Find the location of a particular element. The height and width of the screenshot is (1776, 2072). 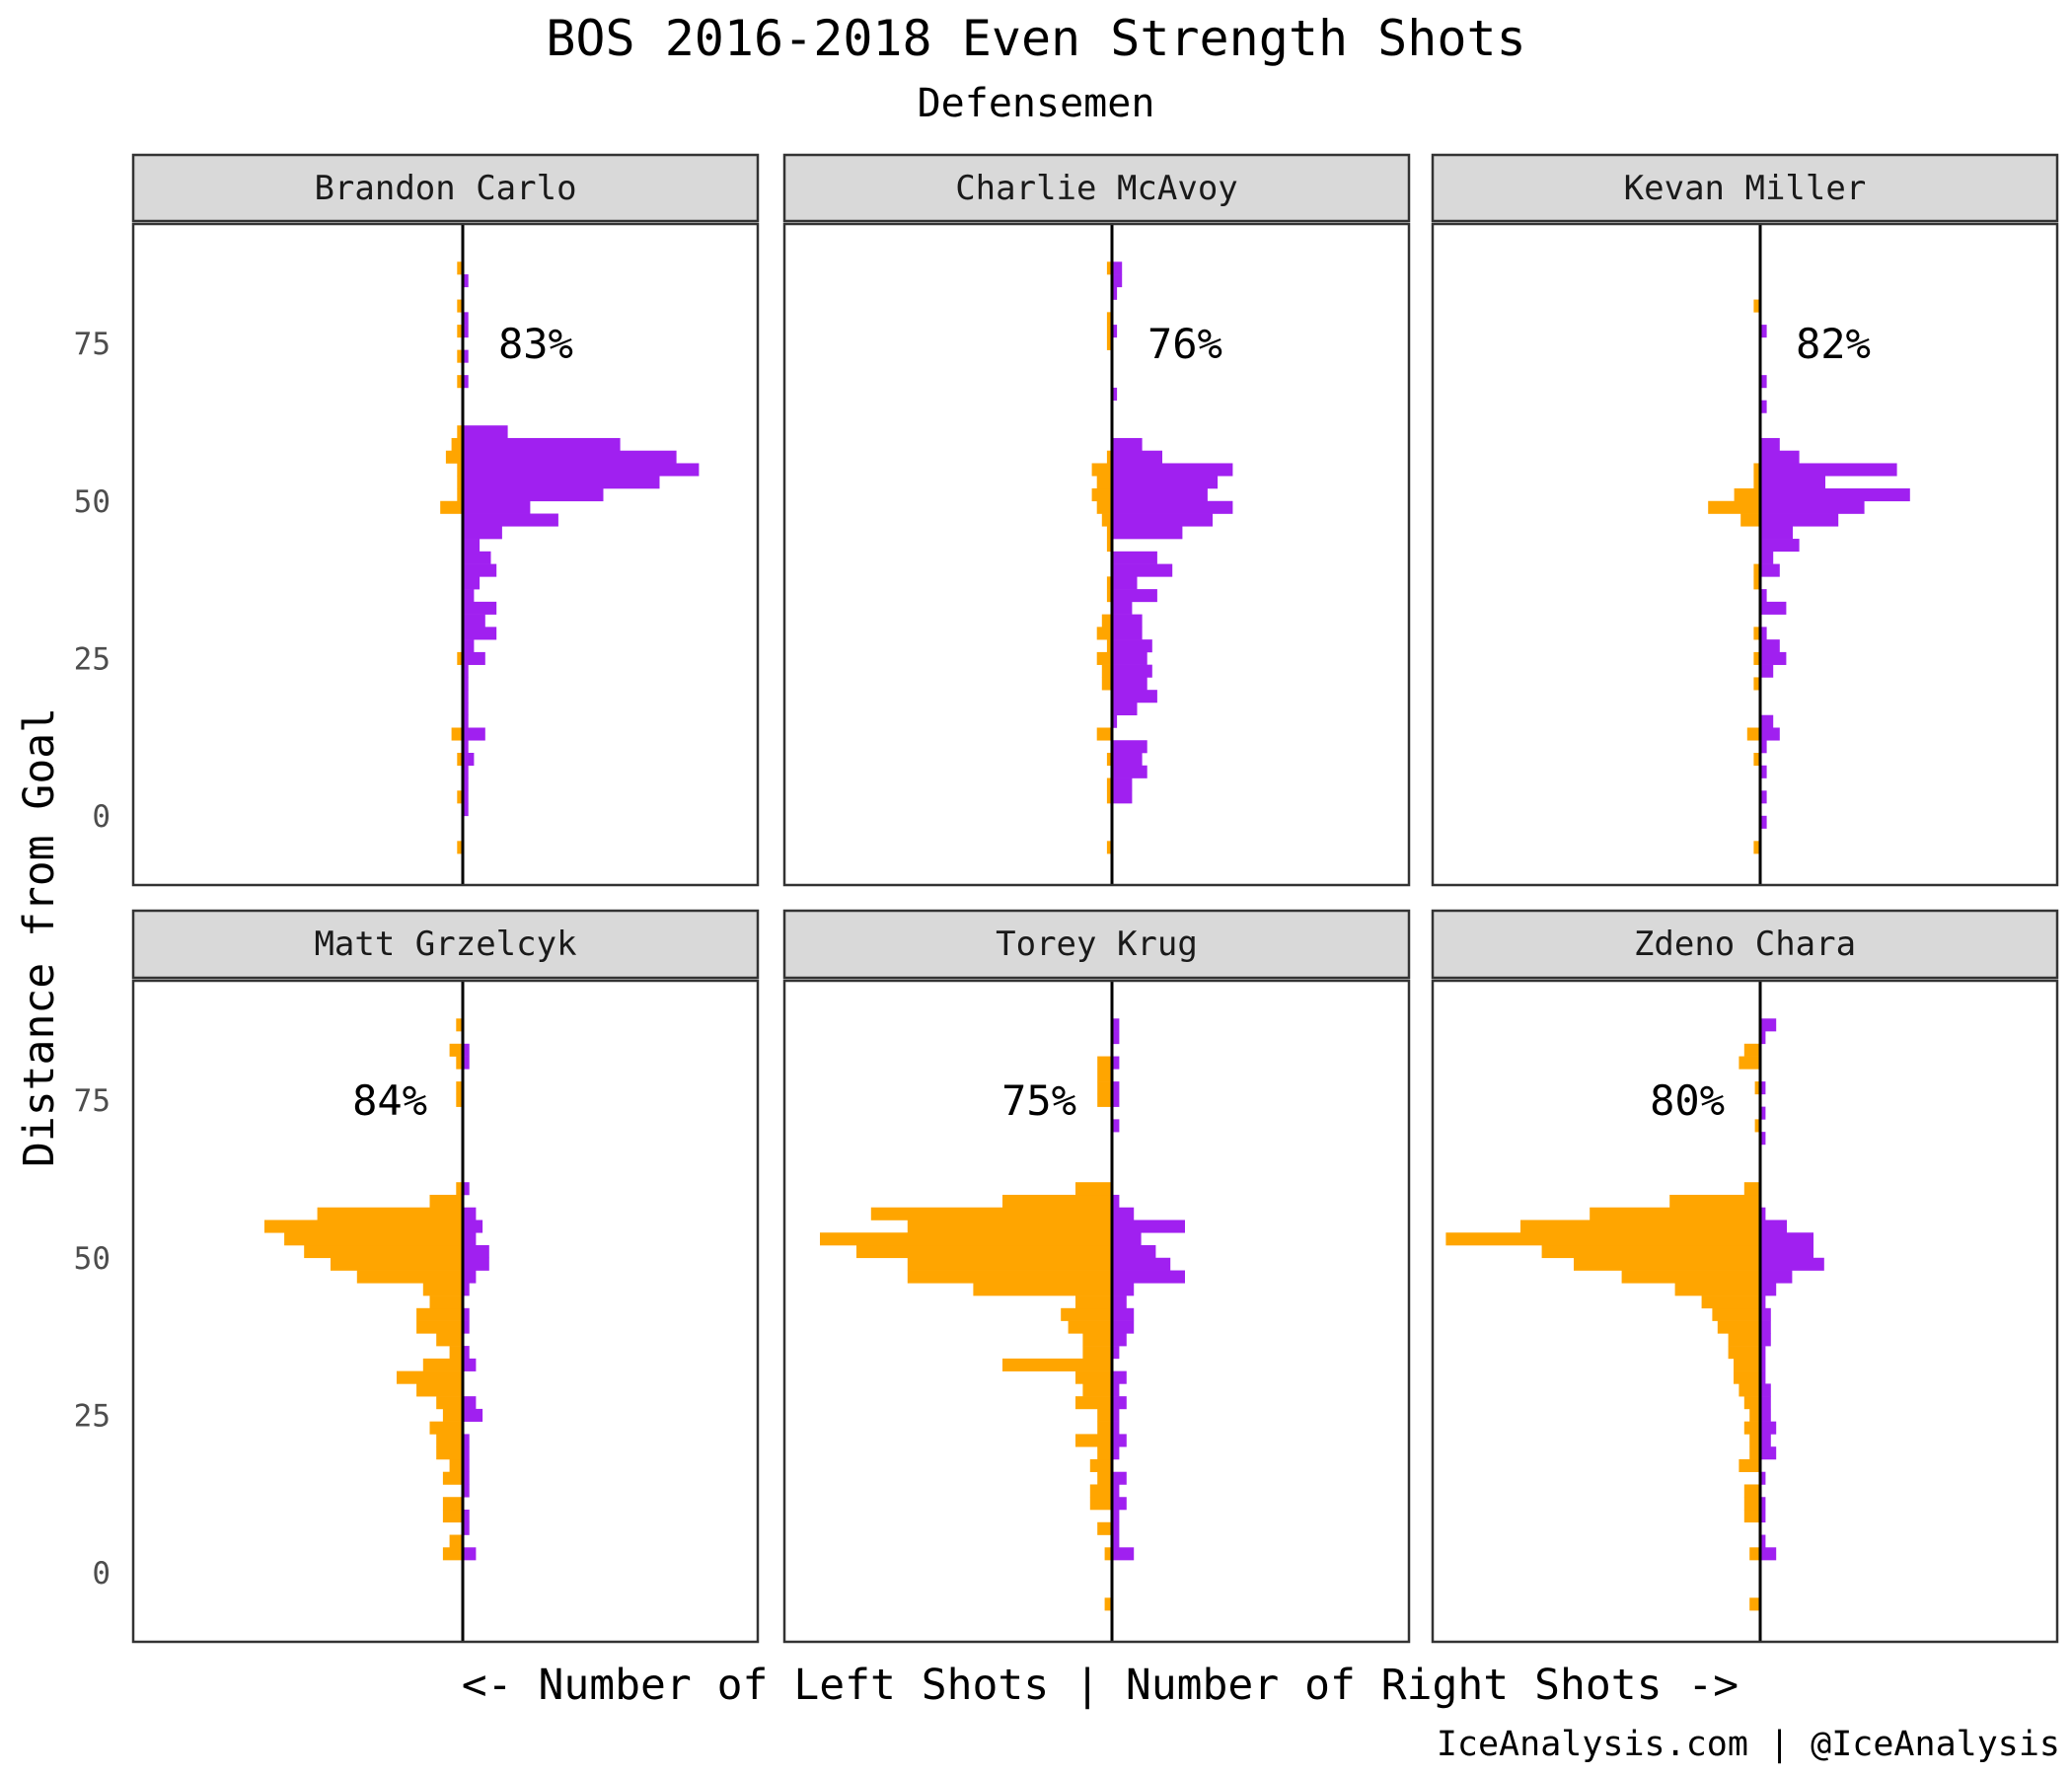

panel-strip-label: Brandon Carlo is located at coordinates (445, 189).